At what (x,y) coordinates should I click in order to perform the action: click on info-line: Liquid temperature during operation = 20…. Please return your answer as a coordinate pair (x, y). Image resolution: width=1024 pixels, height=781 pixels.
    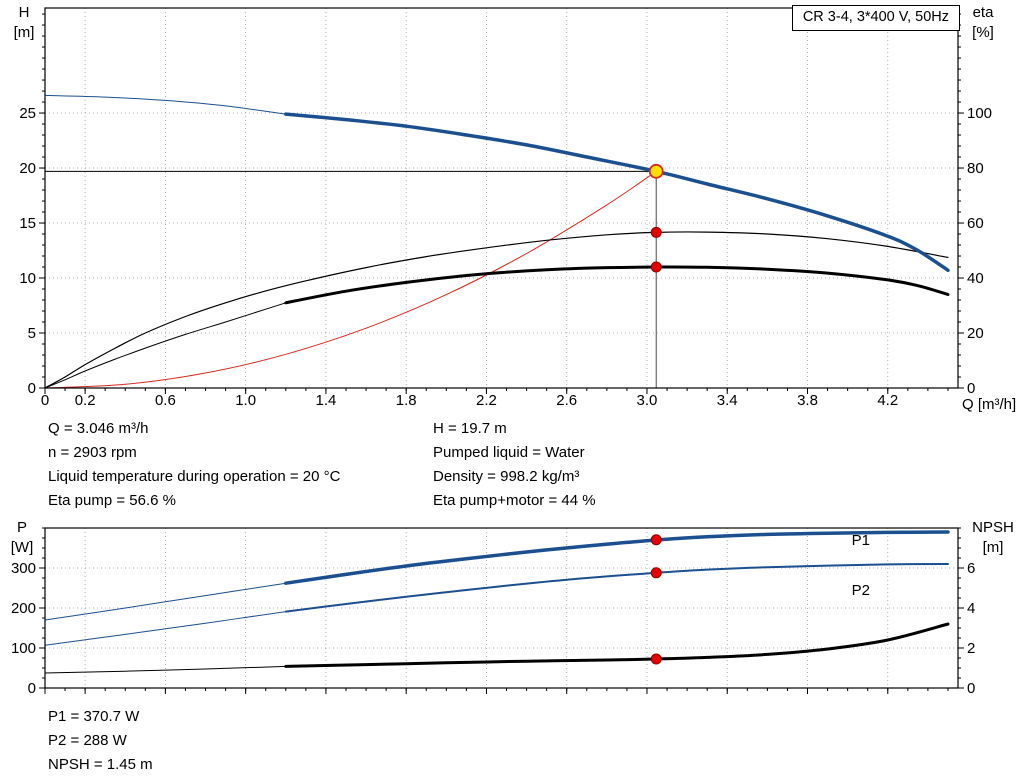
    Looking at the image, I should click on (194, 476).